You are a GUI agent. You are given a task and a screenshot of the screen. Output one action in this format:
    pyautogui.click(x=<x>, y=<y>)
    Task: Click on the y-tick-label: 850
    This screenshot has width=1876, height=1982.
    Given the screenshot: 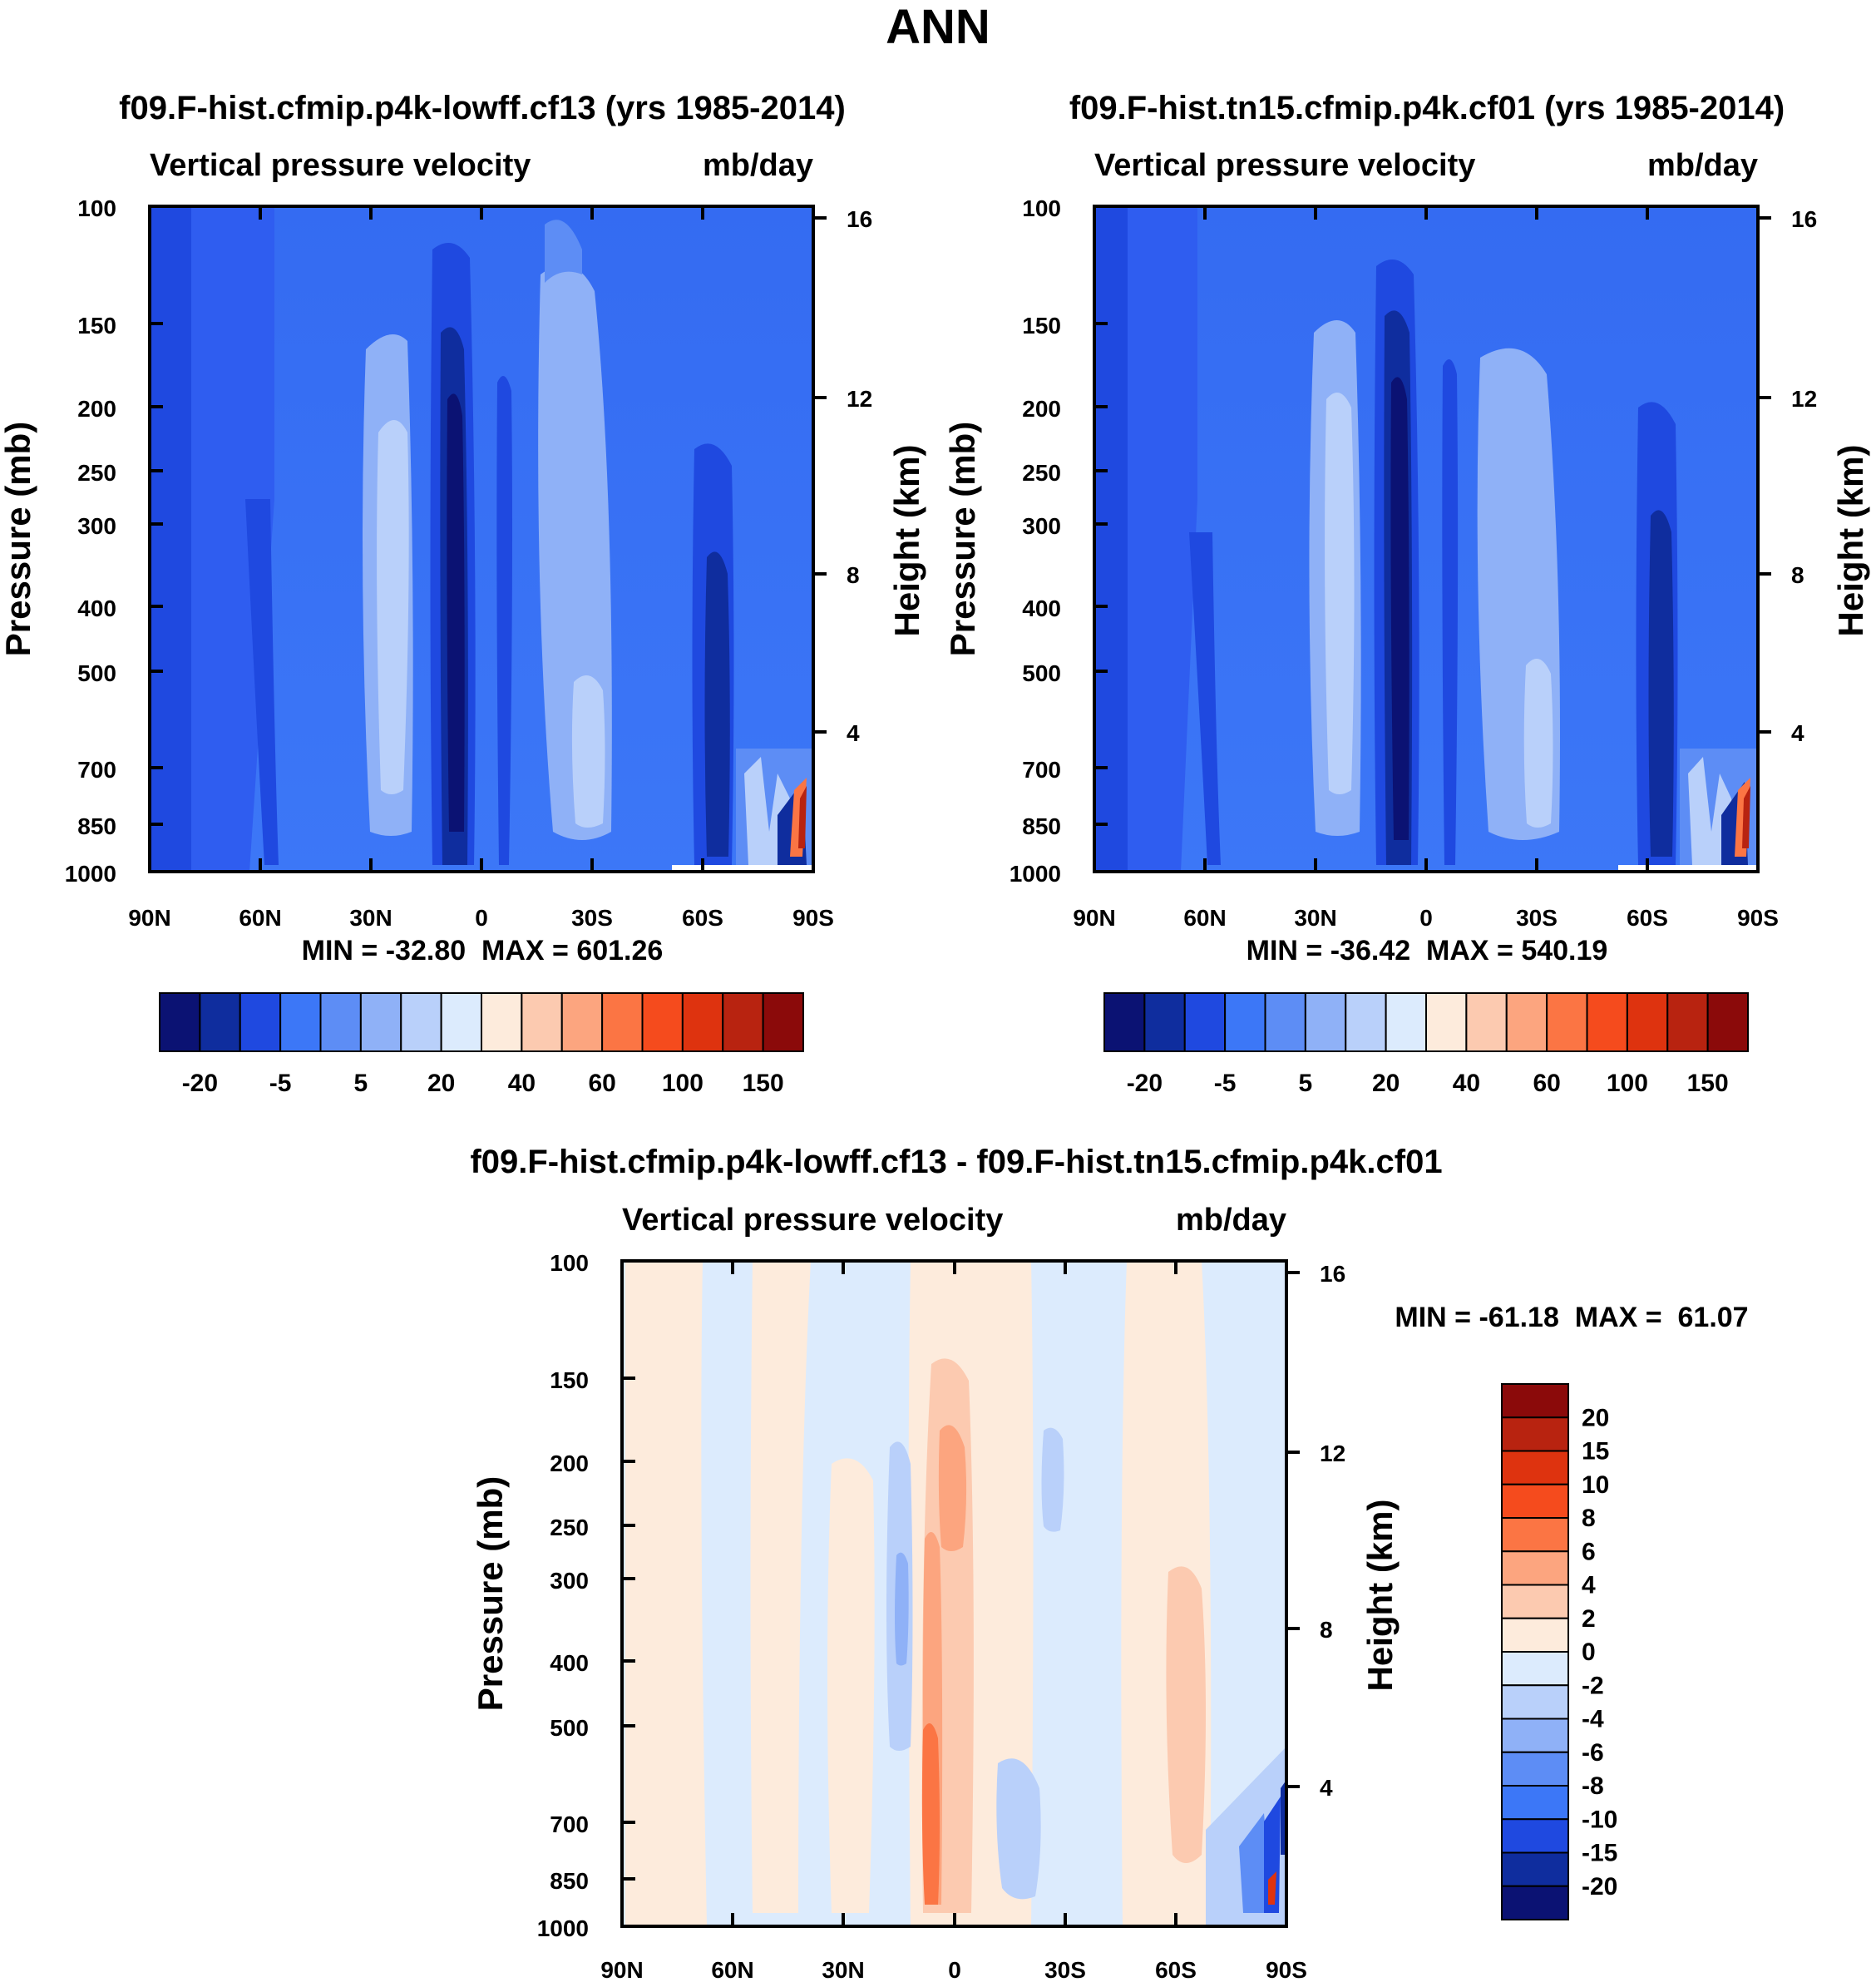 What is the action you would take?
    pyautogui.click(x=1041, y=826)
    